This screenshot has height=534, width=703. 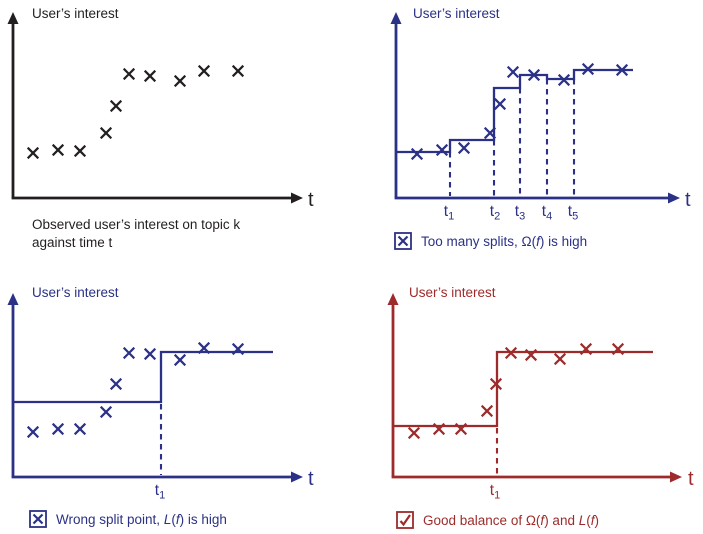 What do you see at coordinates (520, 213) in the screenshot?
I see `tick-label: t3` at bounding box center [520, 213].